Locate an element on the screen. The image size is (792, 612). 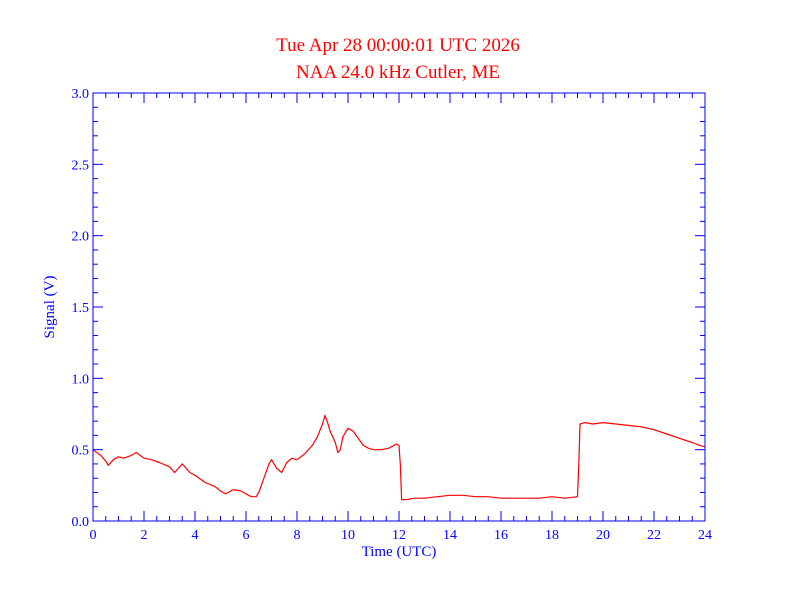
x-axis-label: Time (UTC) is located at coordinates (399, 552).